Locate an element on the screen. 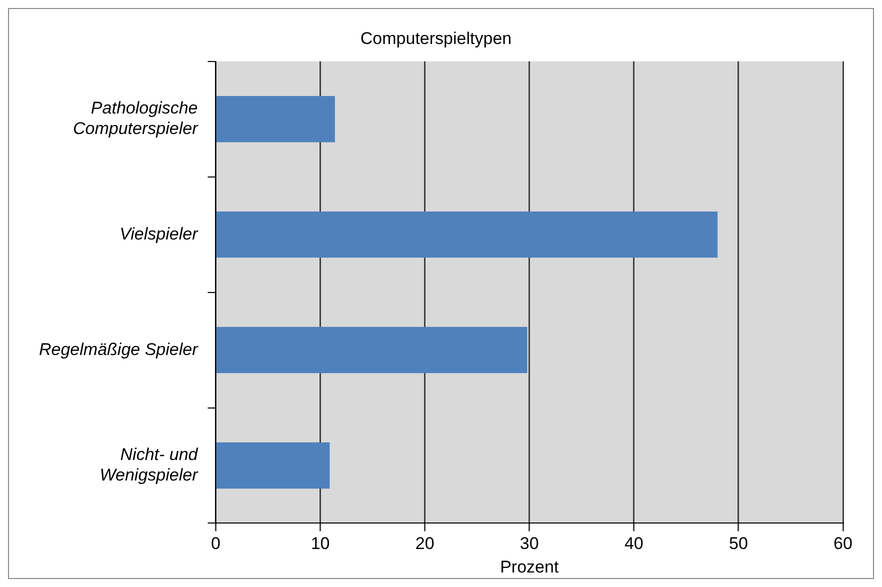  x-tick-label: 30 is located at coordinates (529, 544).